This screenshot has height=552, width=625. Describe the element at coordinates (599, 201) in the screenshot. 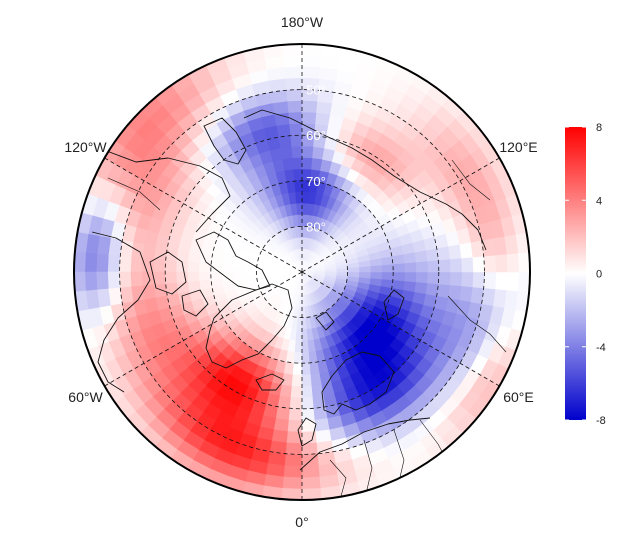

I see `colorbar-tick-label: 4` at that location.